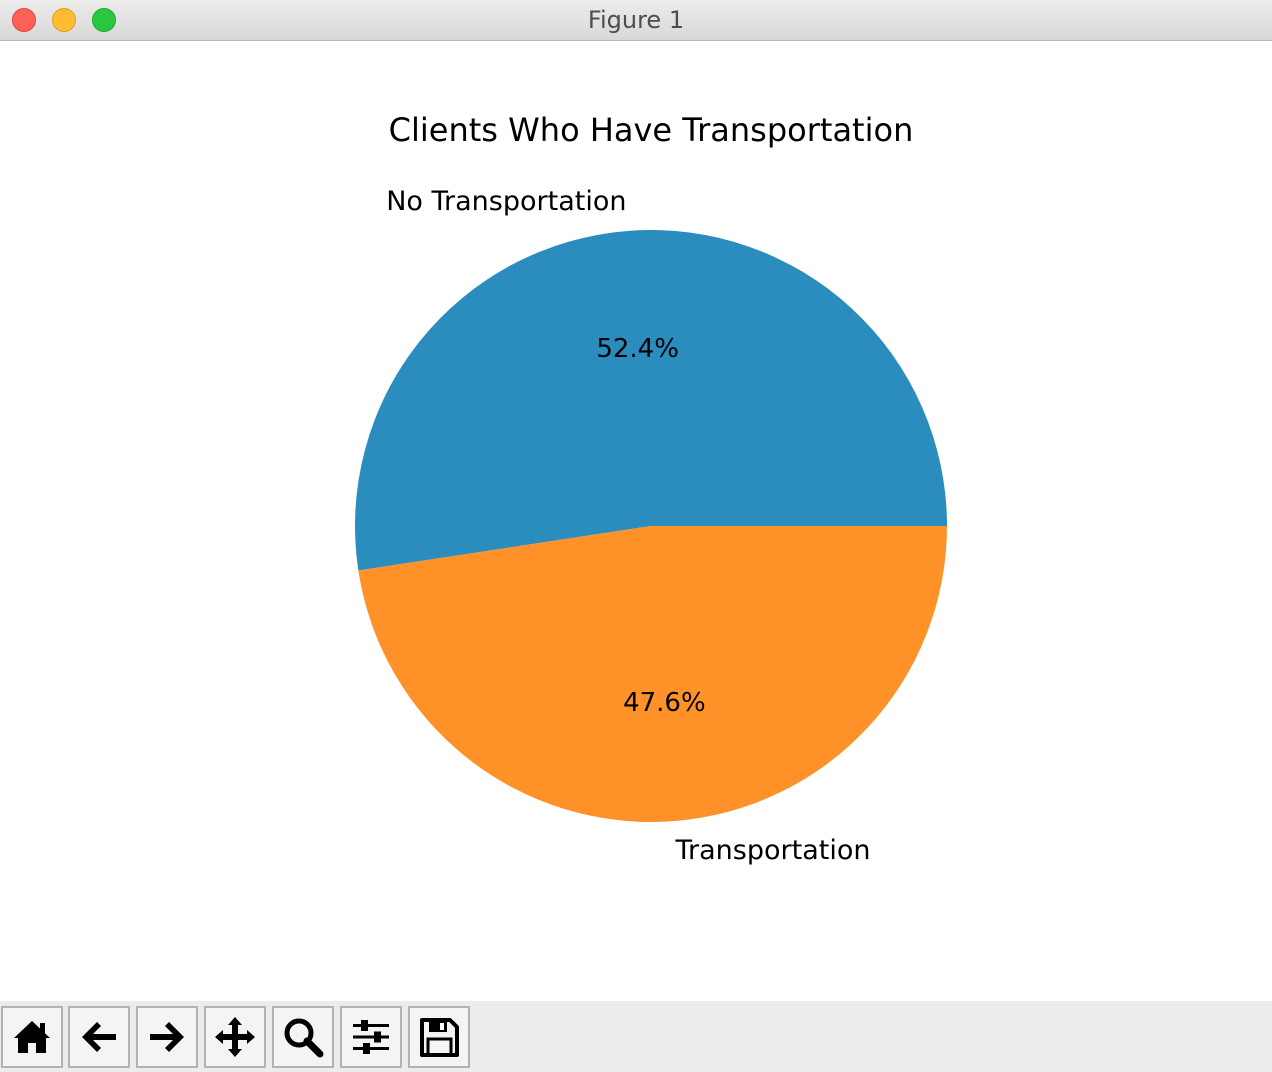 This screenshot has height=1072, width=1272. I want to click on window-title: Figure 1, so click(636, 20).